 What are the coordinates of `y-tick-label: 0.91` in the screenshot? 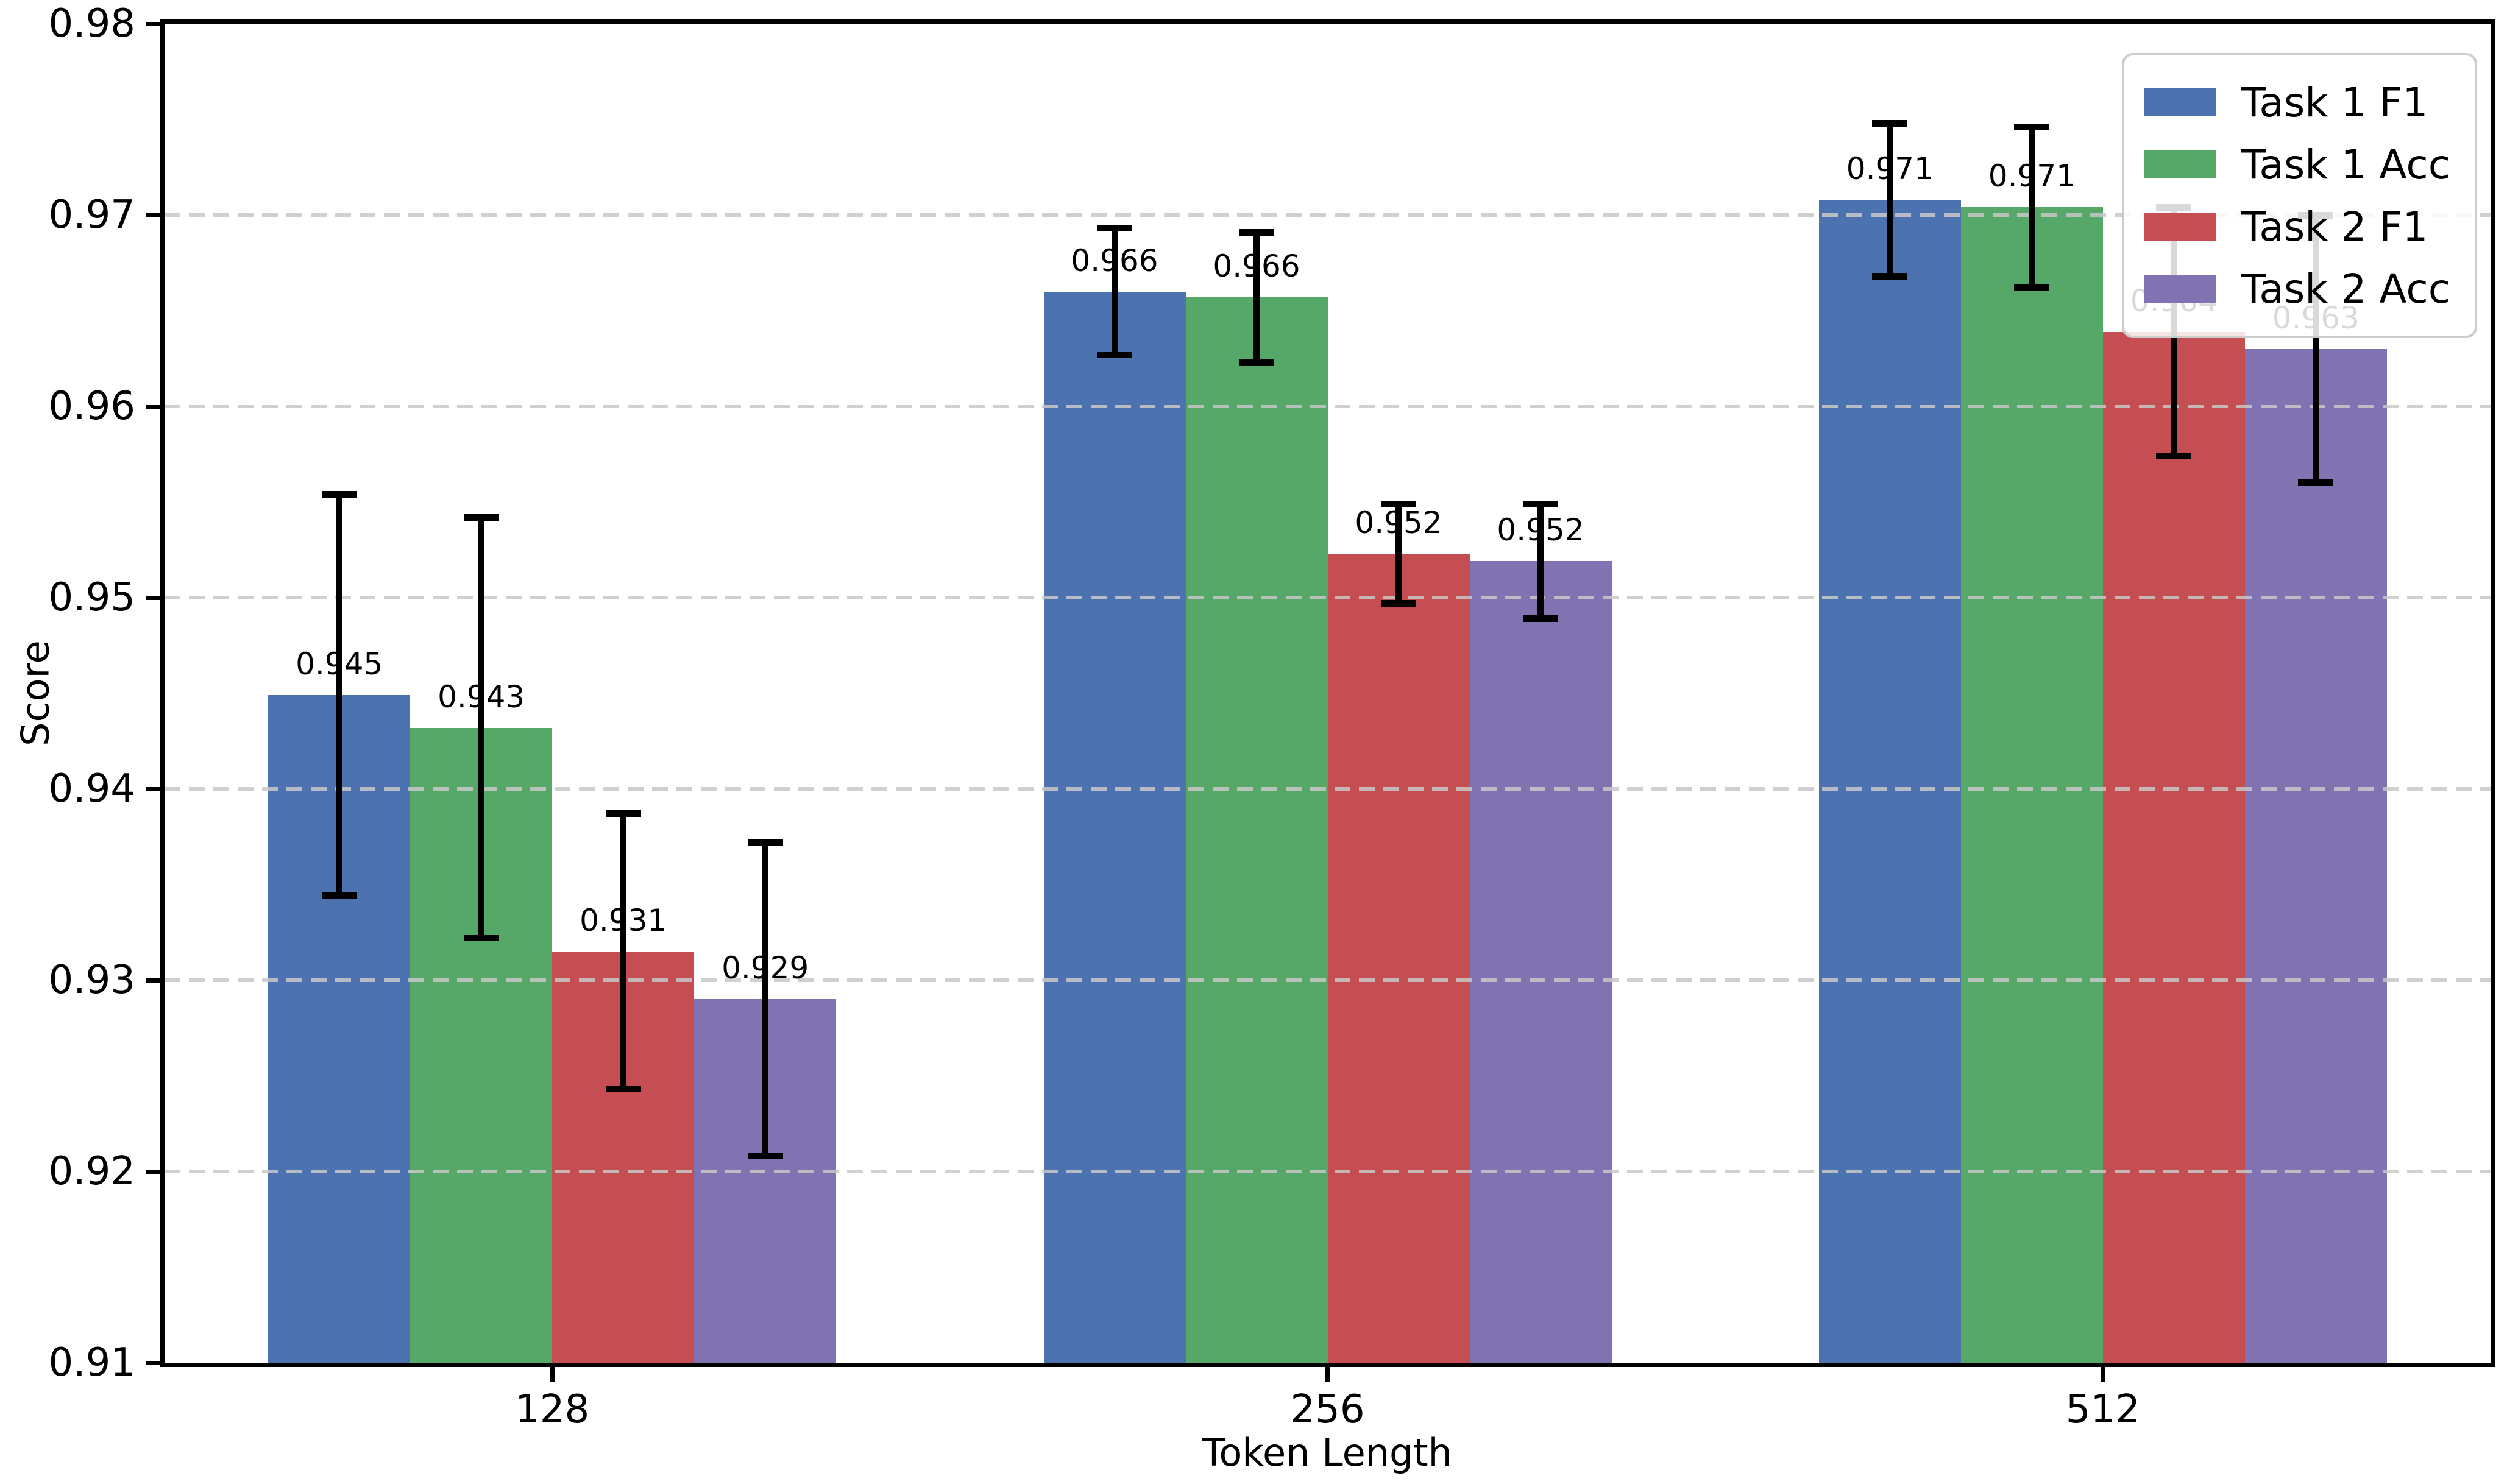 It's located at (92, 1362).